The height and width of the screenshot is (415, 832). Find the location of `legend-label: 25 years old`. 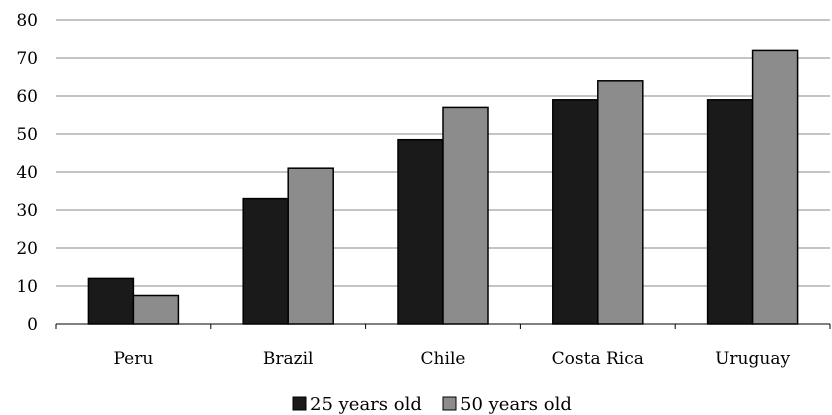

legend-label: 25 years old is located at coordinates (366, 404).